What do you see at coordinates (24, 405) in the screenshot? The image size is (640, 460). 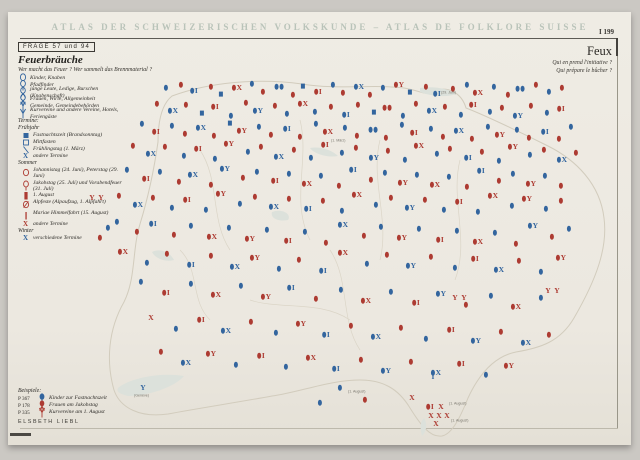 I see `example-code: P 178` at bounding box center [24, 405].